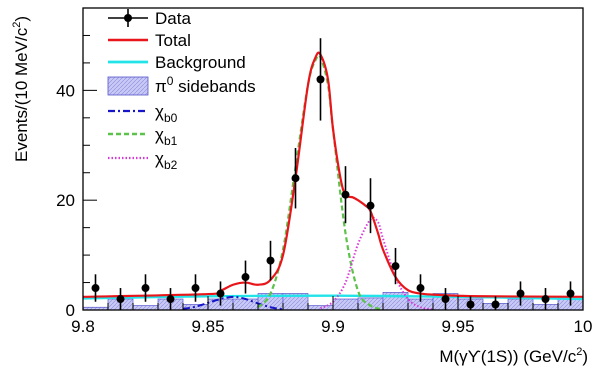 Image resolution: width=611 pixels, height=372 pixels. What do you see at coordinates (83, 326) in the screenshot?
I see `x-tick-label: 9.8` at bounding box center [83, 326].